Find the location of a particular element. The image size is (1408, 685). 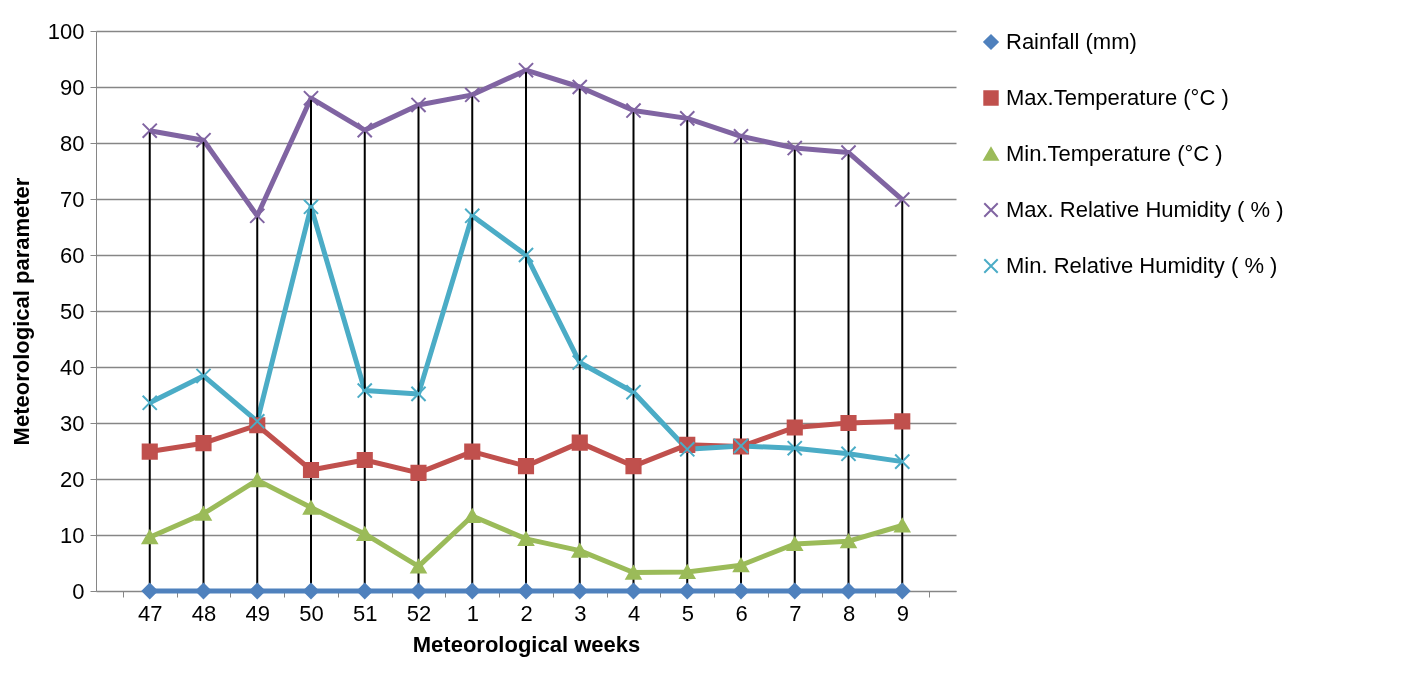

x-tick-label: 48 is located at coordinates (204, 613).